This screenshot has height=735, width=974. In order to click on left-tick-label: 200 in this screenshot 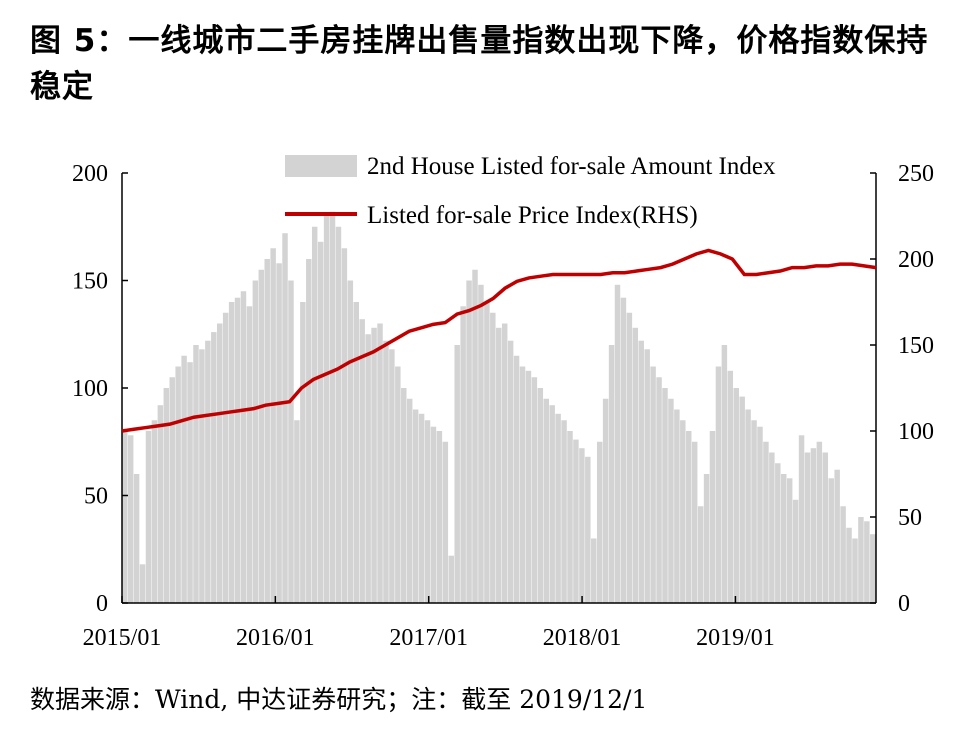, I will do `click(90, 174)`.